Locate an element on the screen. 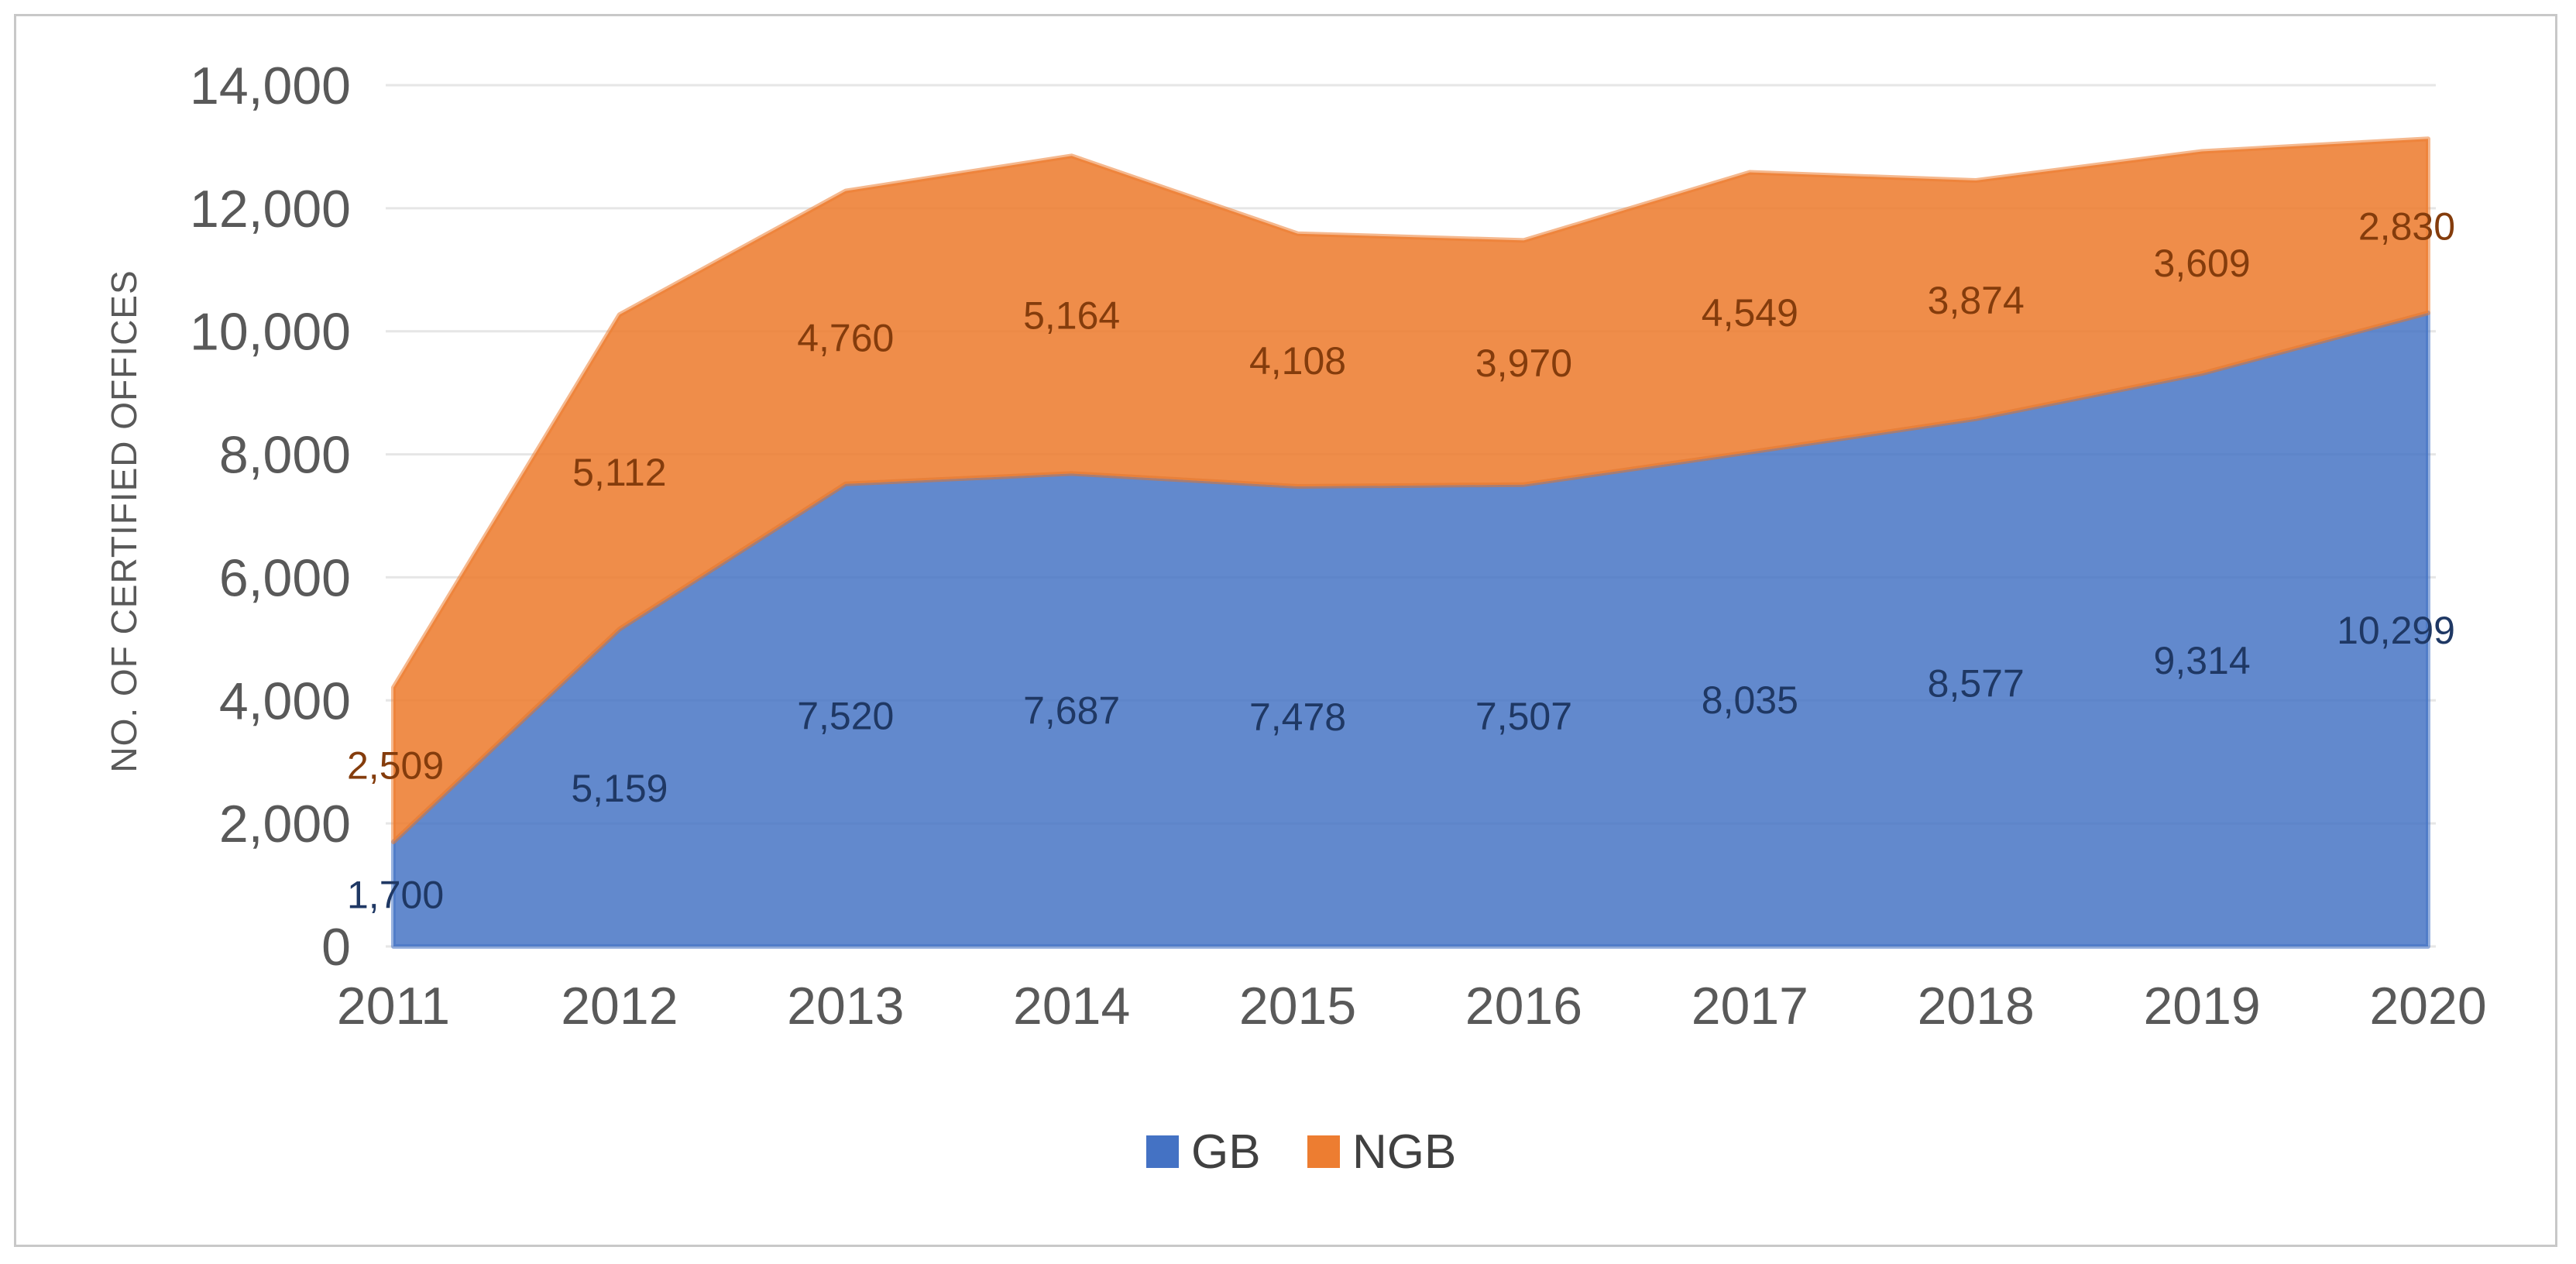  data-label-ngb: 2,830 is located at coordinates (2406, 227).